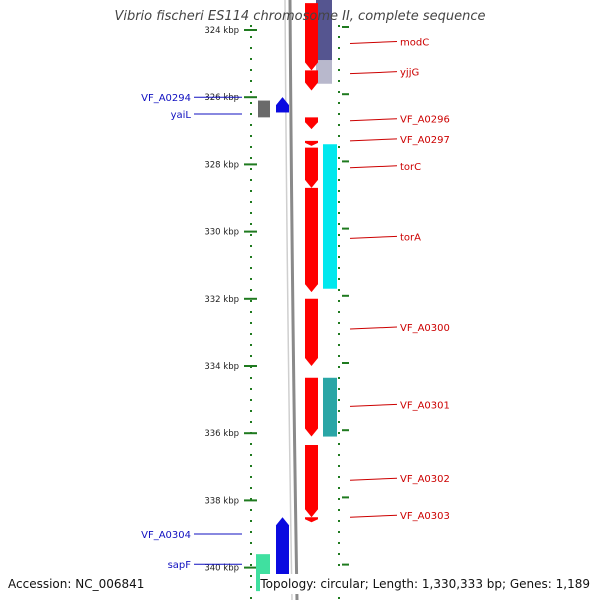 The width and height of the screenshot is (600, 600). Describe the element at coordinates (181, 115) in the screenshot. I see `gene-label-yail: yaiL` at that location.